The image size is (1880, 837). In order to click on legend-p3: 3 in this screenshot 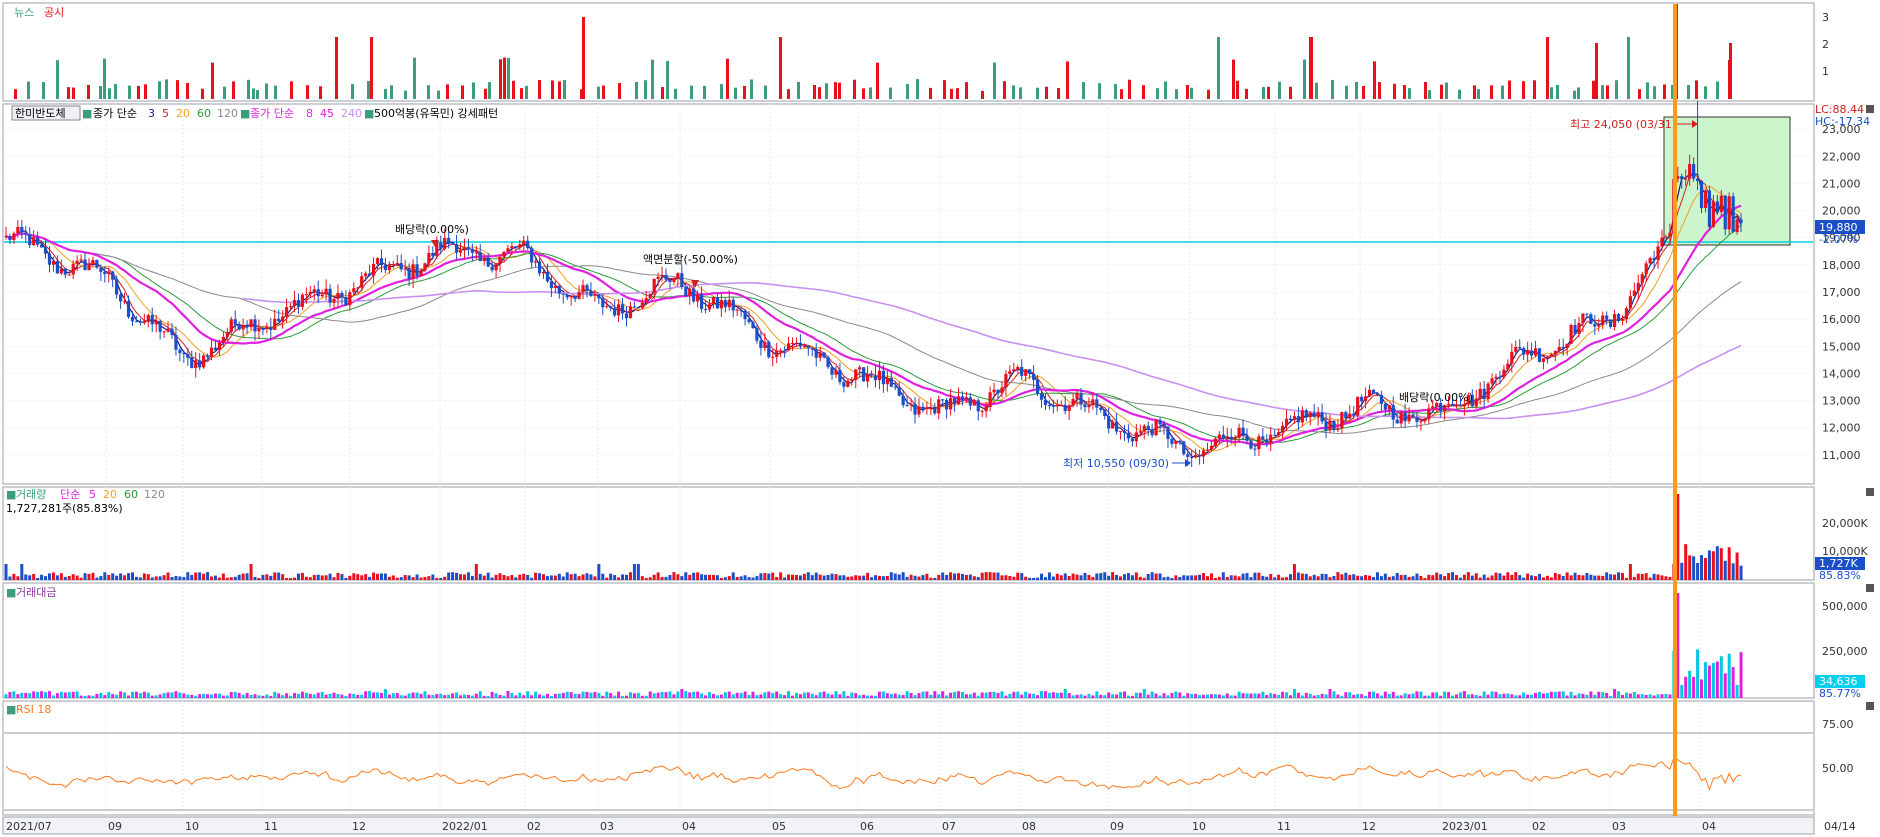, I will do `click(151, 113)`.